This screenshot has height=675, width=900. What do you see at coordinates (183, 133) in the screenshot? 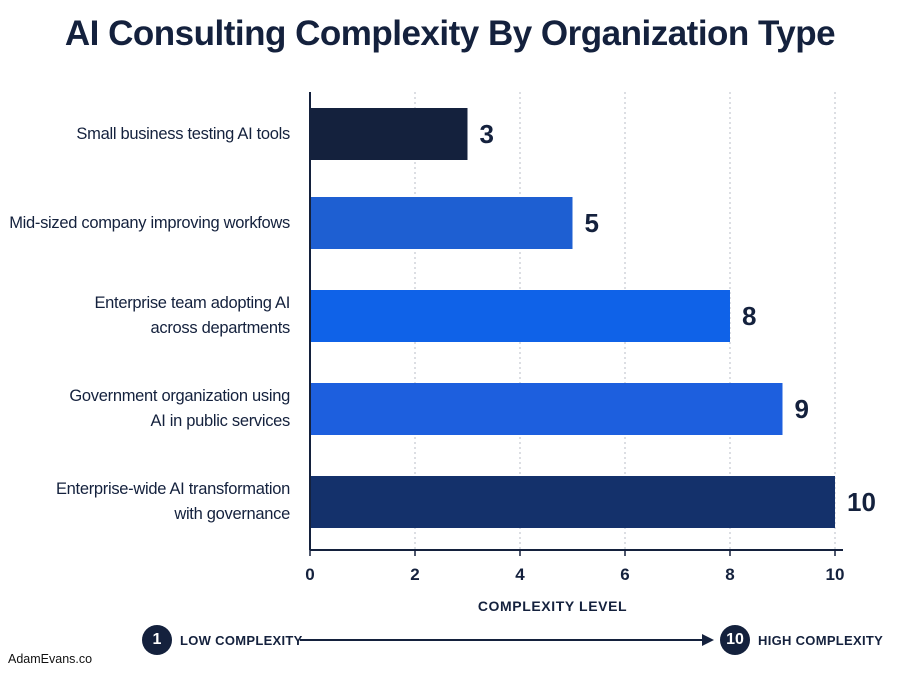
I see `category-label-1: Small business testing AI tools` at bounding box center [183, 133].